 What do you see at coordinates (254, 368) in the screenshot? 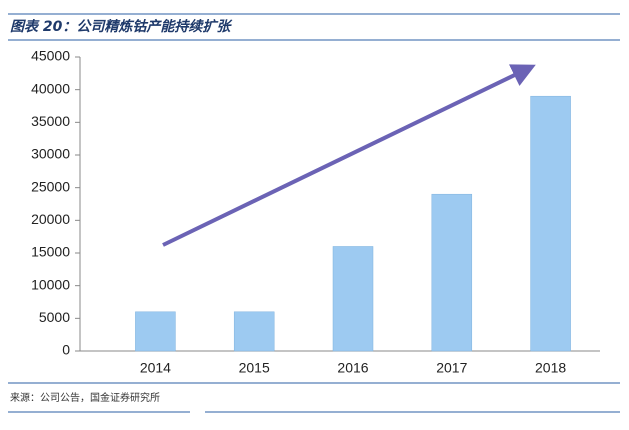
I see `x-tick-label: 2015` at bounding box center [254, 368].